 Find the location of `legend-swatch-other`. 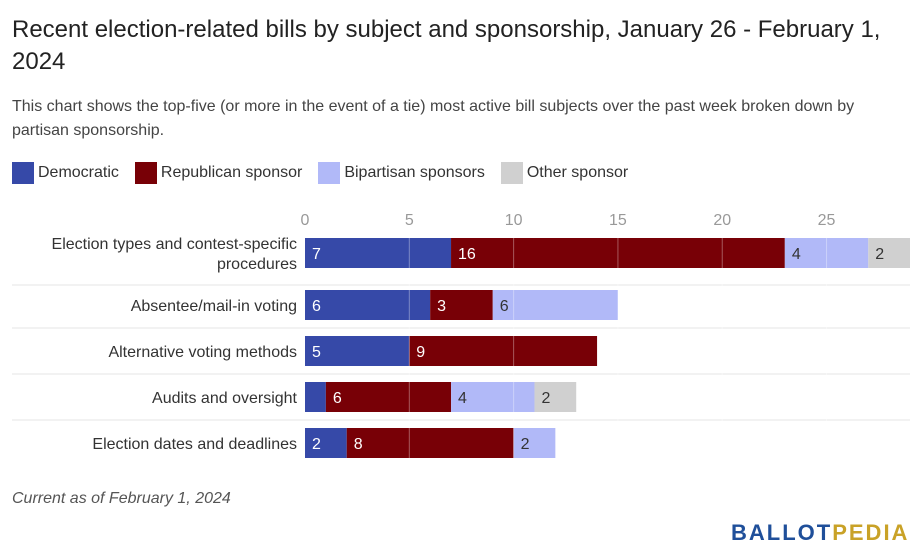

legend-swatch-other is located at coordinates (511, 173).